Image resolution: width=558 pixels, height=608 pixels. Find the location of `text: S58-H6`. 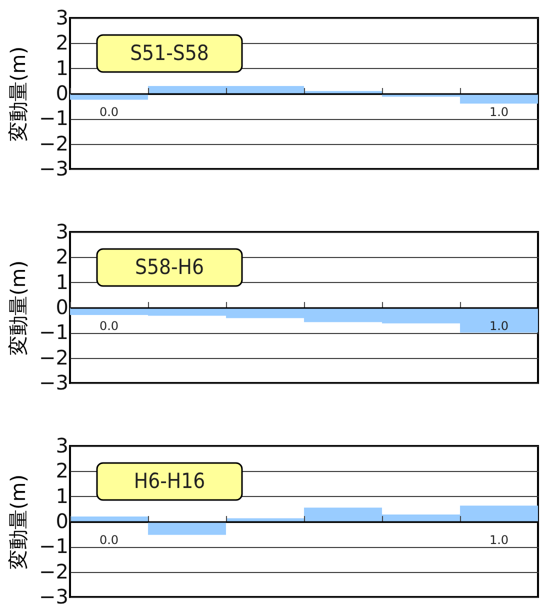

text: S58-H6 is located at coordinates (169, 267).